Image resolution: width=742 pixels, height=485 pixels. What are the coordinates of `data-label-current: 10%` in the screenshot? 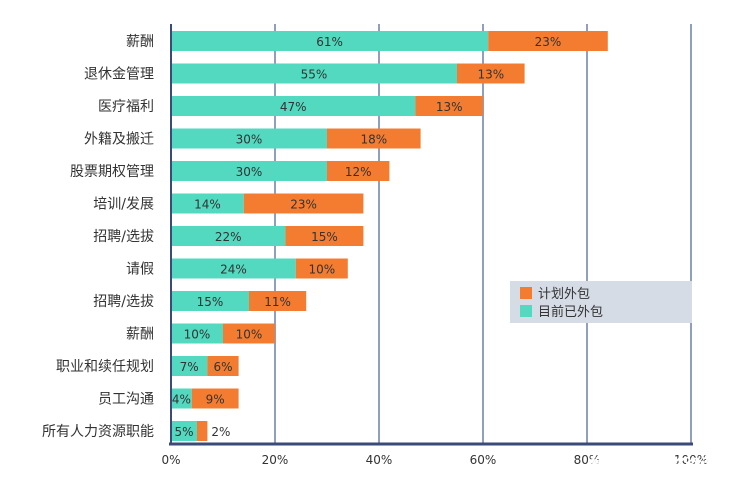 It's located at (197, 335).